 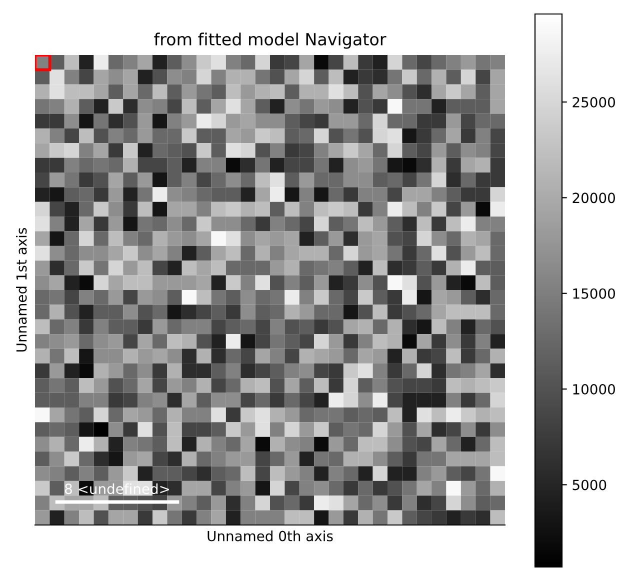 What do you see at coordinates (594, 389) in the screenshot?
I see `color-bar-label: 10000` at bounding box center [594, 389].